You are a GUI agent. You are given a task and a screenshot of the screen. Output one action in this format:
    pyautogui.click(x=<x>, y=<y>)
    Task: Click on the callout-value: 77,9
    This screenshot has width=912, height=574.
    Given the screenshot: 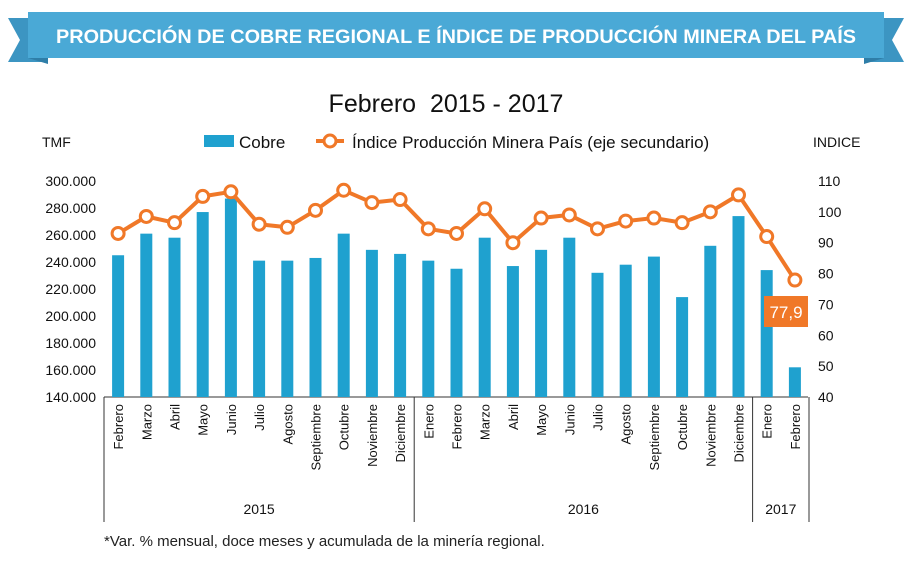 What is the action you would take?
    pyautogui.click(x=785, y=312)
    